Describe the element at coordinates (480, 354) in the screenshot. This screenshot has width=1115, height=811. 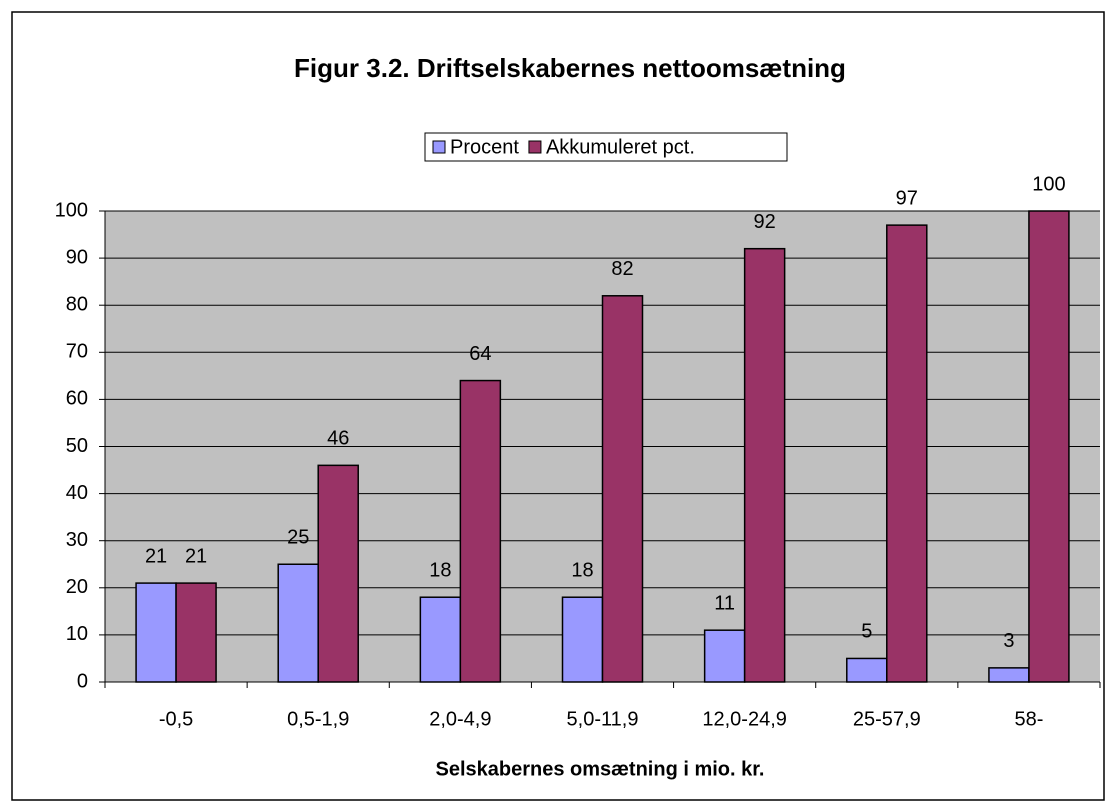
I see `data-label: 64` at that location.